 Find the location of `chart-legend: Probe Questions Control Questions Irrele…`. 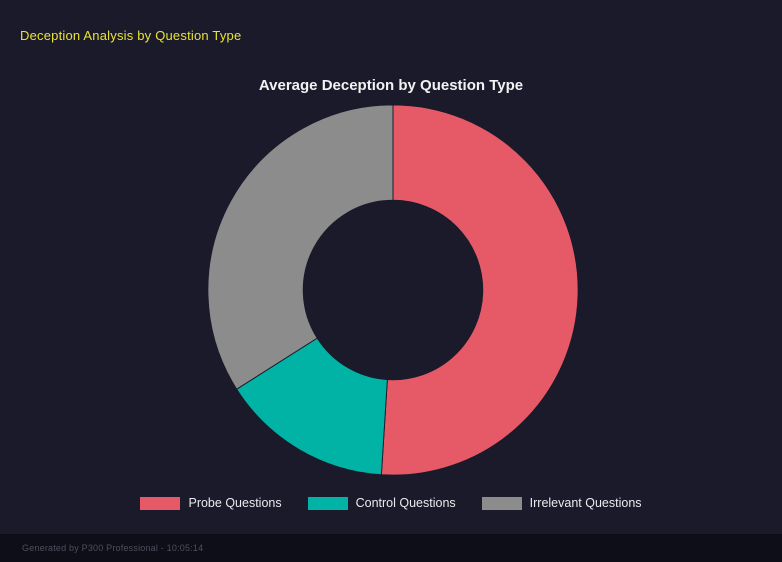

chart-legend: Probe Questions Control Questions Irrele… is located at coordinates (391, 503).